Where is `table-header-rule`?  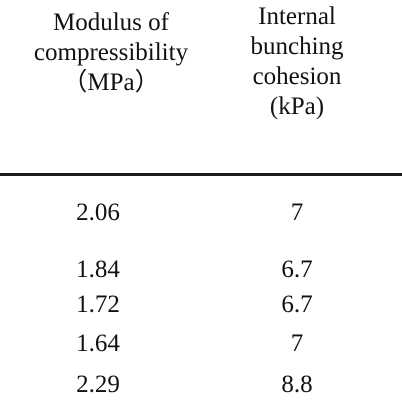
table-header-rule is located at coordinates (201, 174).